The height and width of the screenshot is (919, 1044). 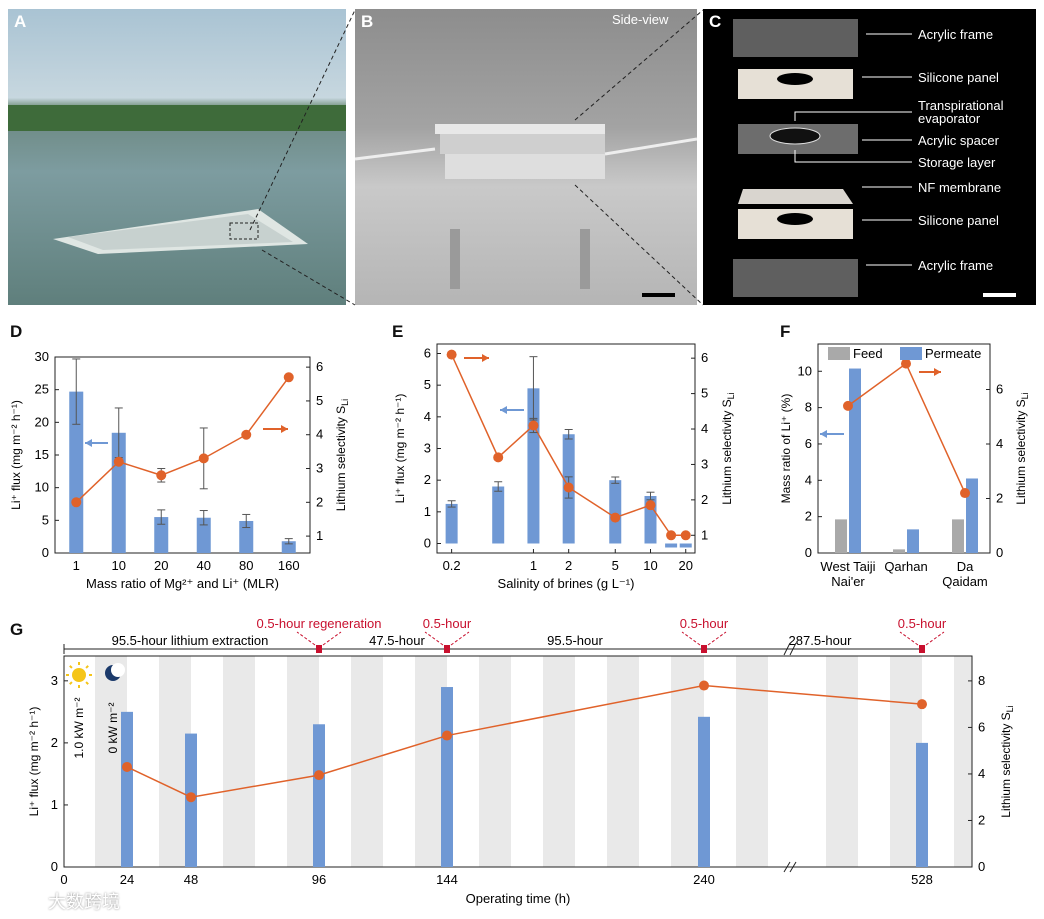 I want to click on photo-exploded-art, so click(x=874, y=158).